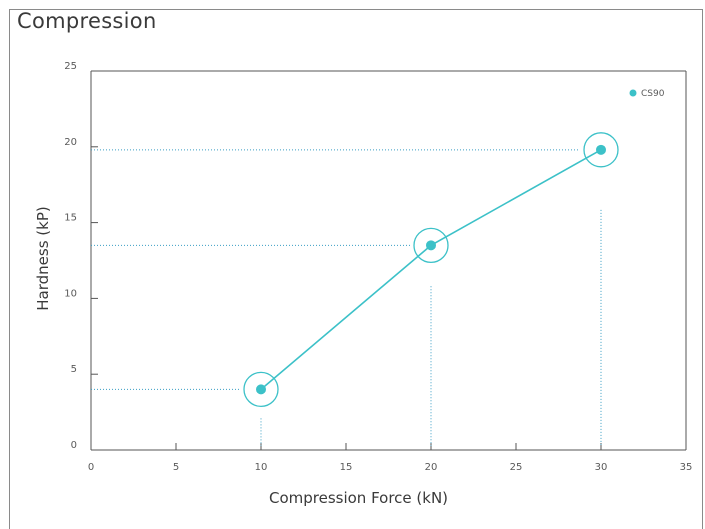 This screenshot has height=529, width=705. Describe the element at coordinates (358, 498) in the screenshot. I see `x-axis-title: Compression Force (kN)` at that location.